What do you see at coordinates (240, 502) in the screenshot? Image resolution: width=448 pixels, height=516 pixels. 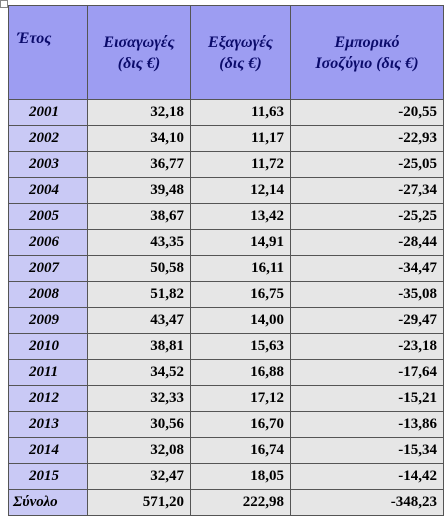 I see `value-cell: 222,98` at bounding box center [240, 502].